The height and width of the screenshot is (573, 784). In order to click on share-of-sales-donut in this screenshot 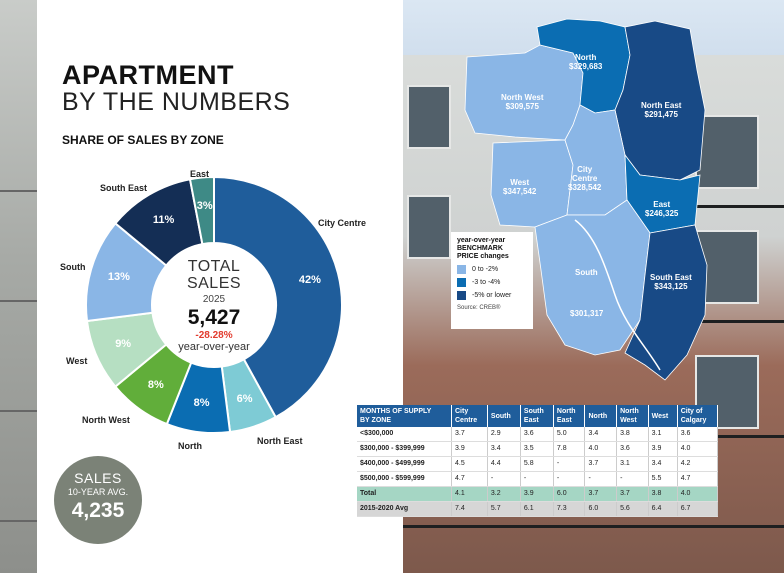, I will do `click(214, 304)`.